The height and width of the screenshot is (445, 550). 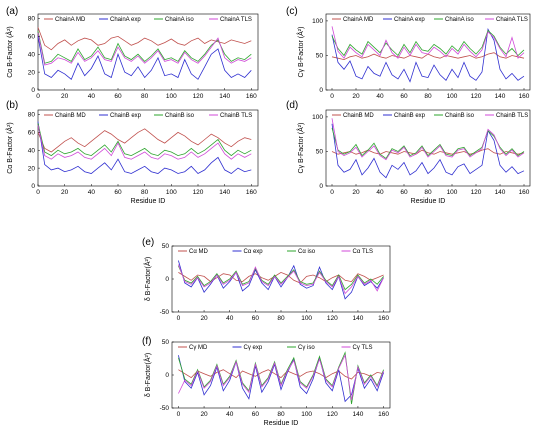 What do you see at coordinates (9, 52) in the screenshot?
I see `y-axis-label: Cα B-Factor (Å²)` at bounding box center [9, 52].